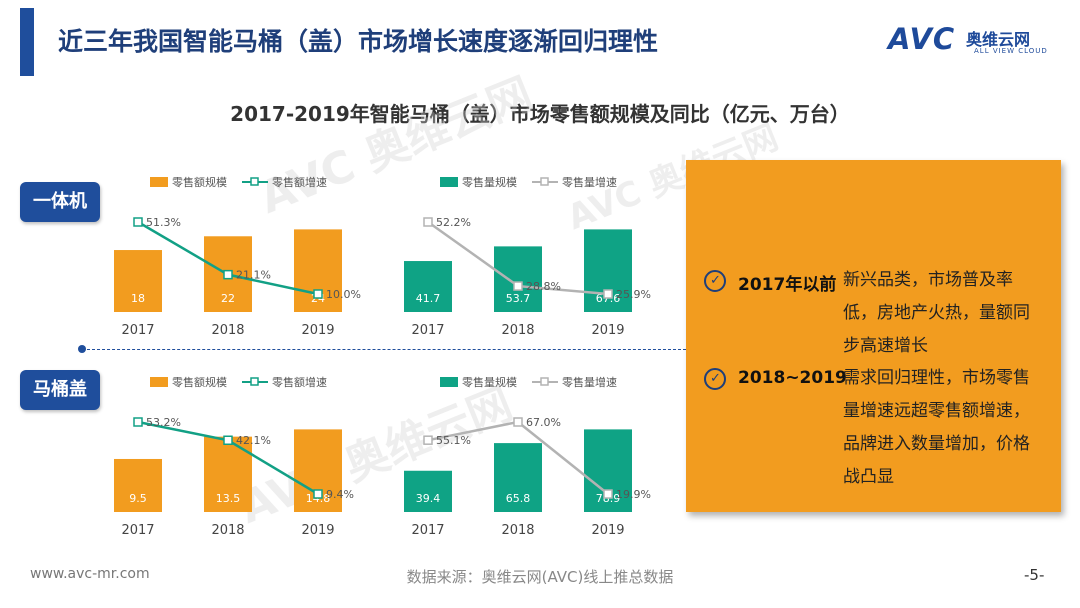 Image resolution: width=1080 pixels, height=608 pixels. I want to click on growth-value-label: 28.8%, so click(543, 286).